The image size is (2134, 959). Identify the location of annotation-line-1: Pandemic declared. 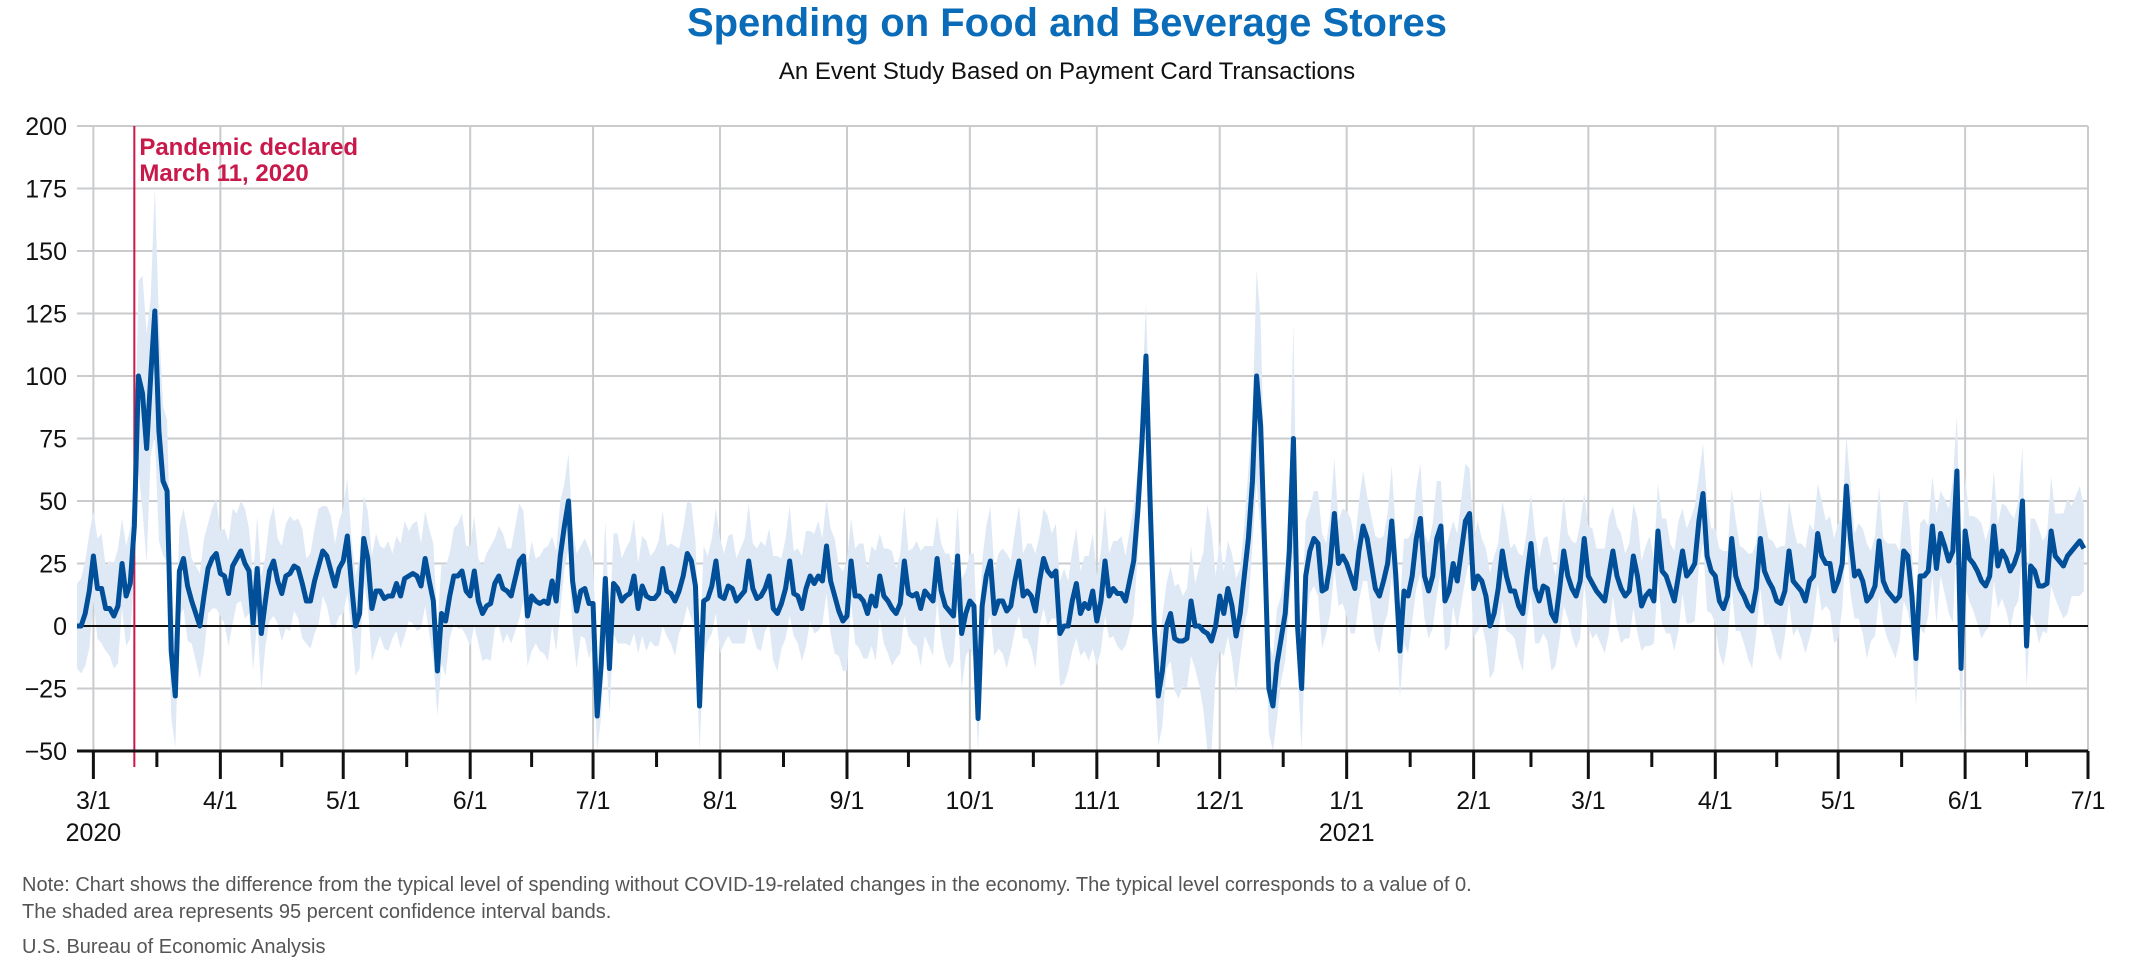
(248, 147).